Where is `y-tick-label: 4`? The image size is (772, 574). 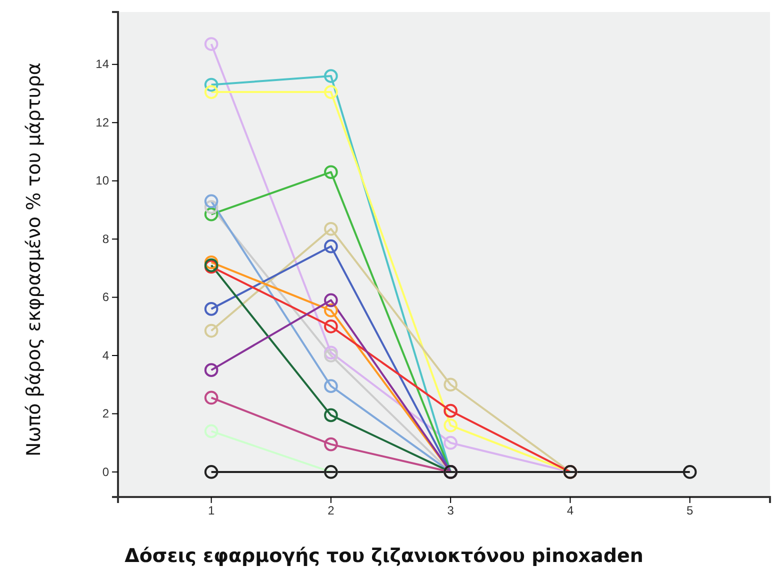 y-tick-label: 4 is located at coordinates (106, 355).